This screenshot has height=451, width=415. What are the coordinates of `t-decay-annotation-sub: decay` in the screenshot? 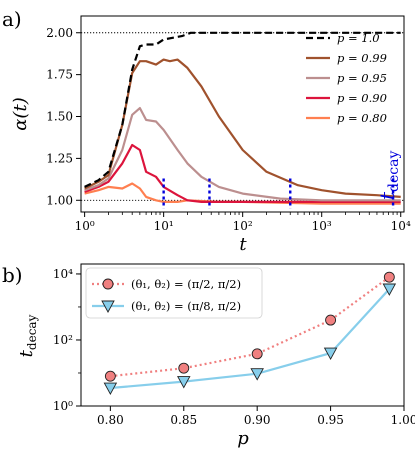 It's located at (394, 171).